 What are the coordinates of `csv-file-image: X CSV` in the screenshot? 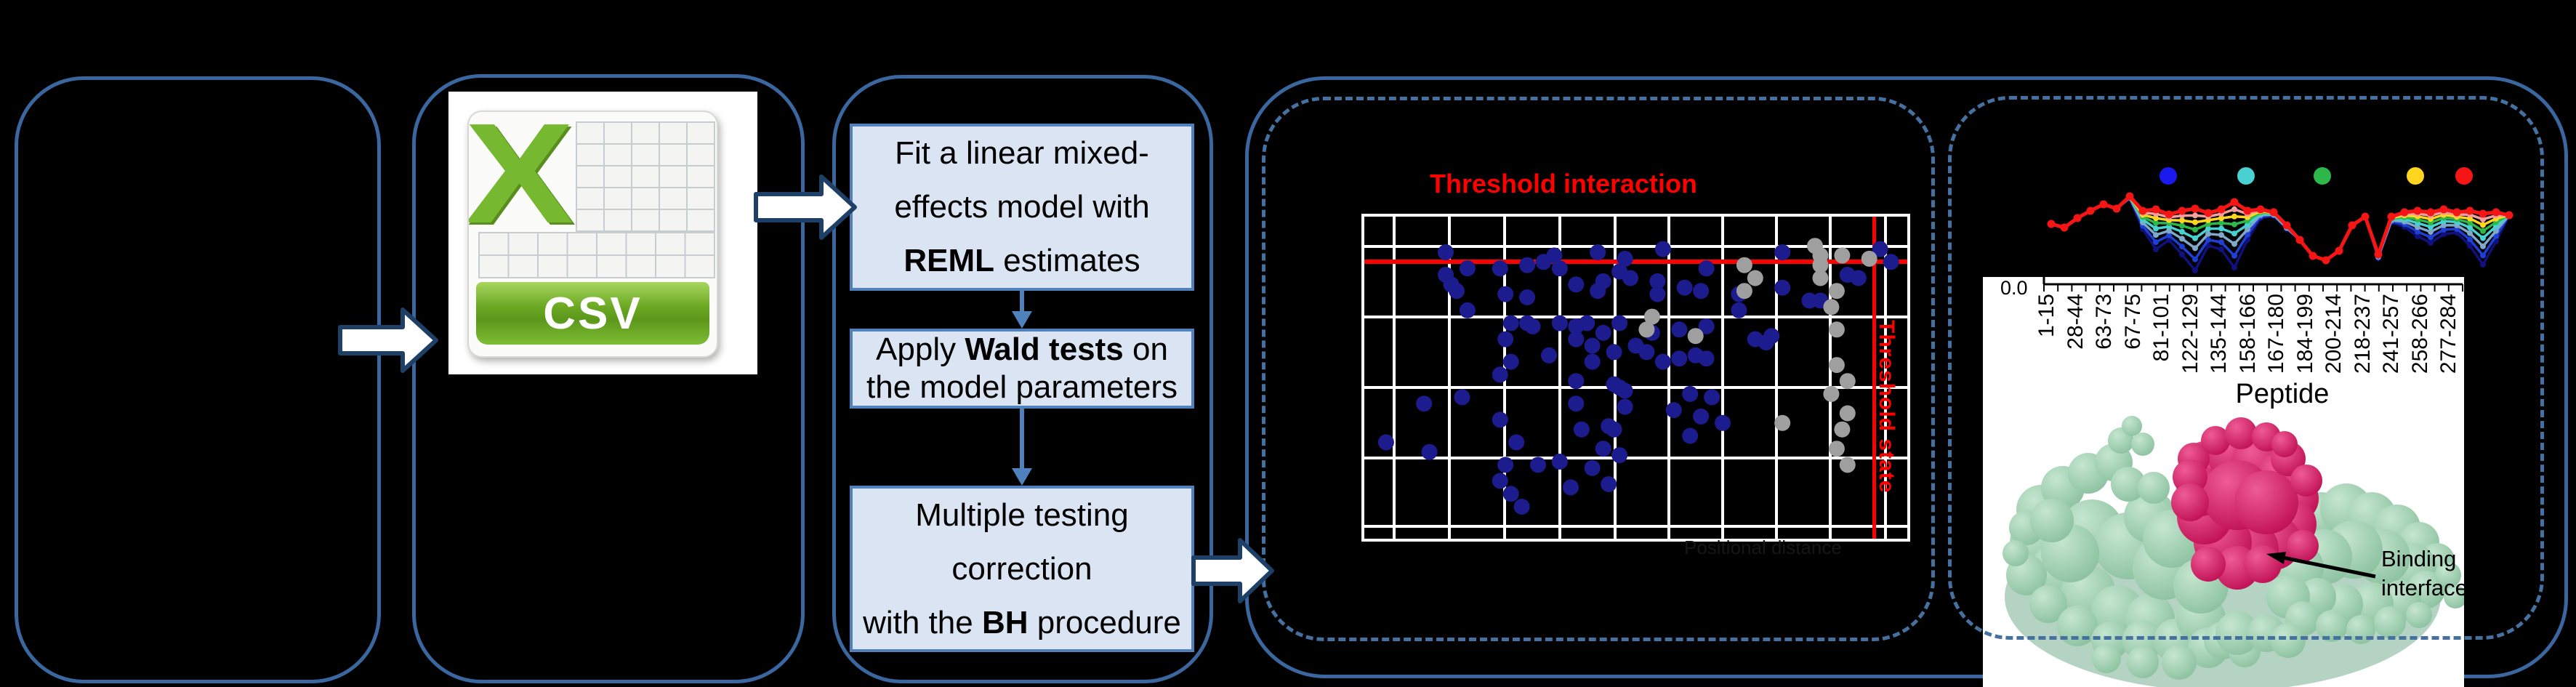 It's located at (602, 233).